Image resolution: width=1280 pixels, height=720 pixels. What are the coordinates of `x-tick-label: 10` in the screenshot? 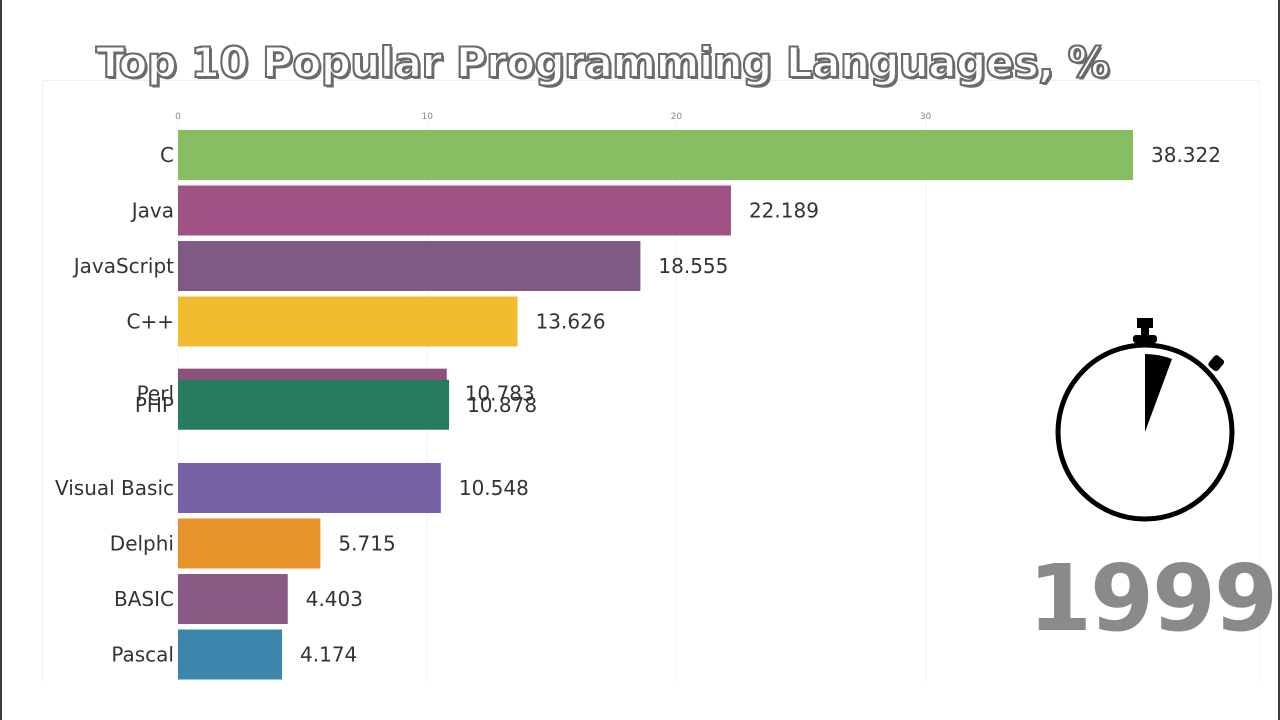 It's located at (427, 117).